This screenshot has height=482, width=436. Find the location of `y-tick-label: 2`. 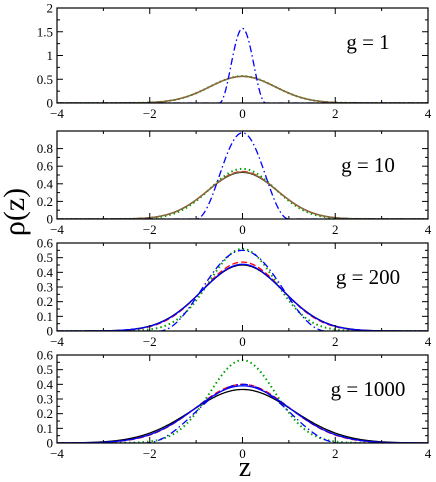

y-tick-label: 2 is located at coordinates (50, 8).